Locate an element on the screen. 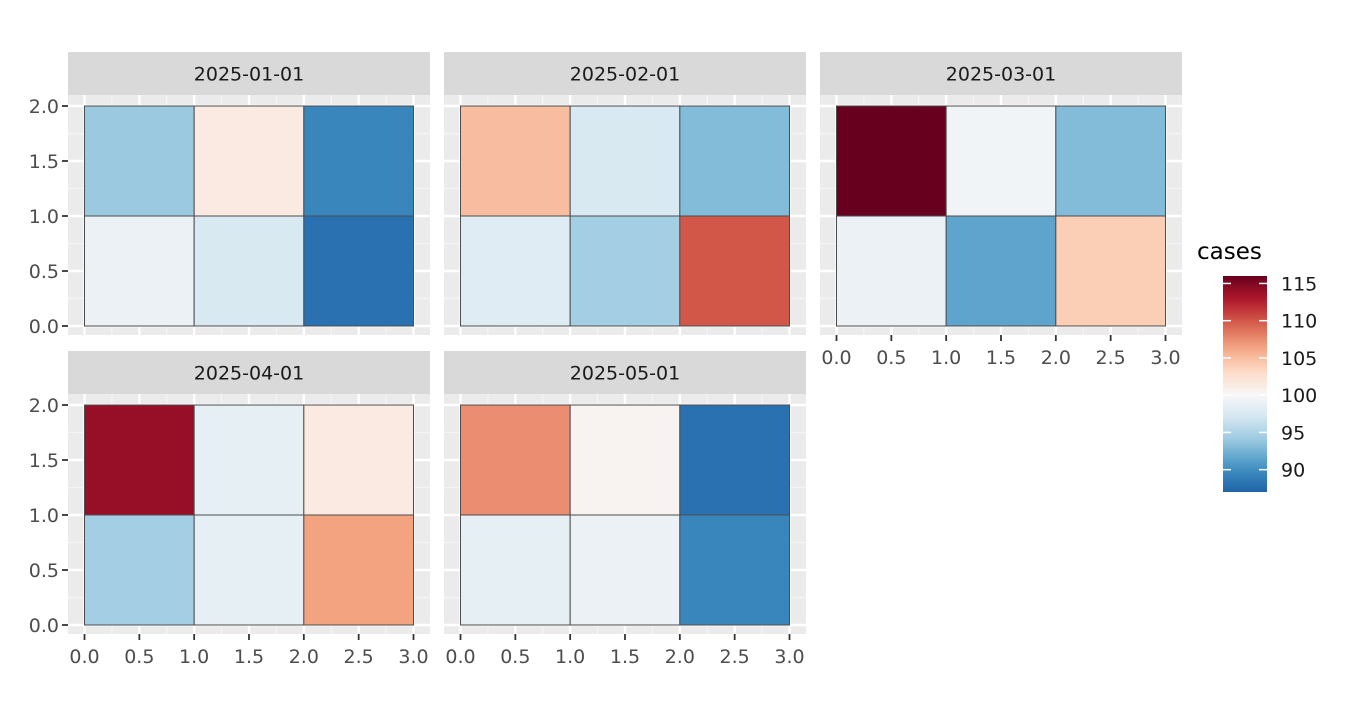  legend-title: cases is located at coordinates (1229, 252).